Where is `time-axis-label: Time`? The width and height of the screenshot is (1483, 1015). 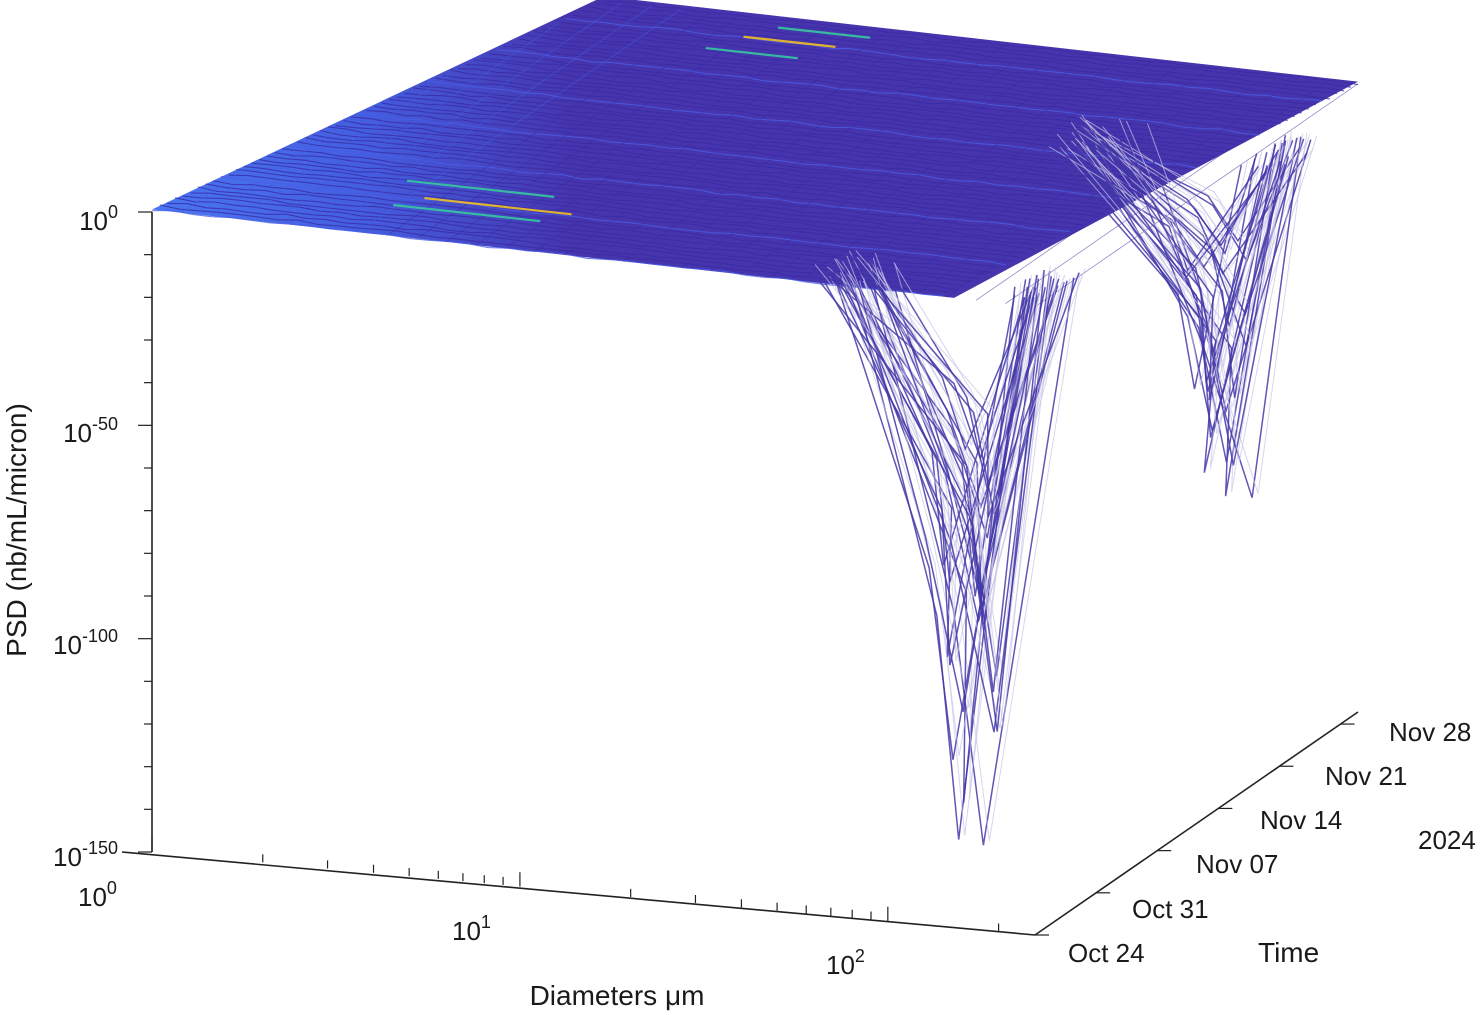 time-axis-label: Time is located at coordinates (1288, 952).